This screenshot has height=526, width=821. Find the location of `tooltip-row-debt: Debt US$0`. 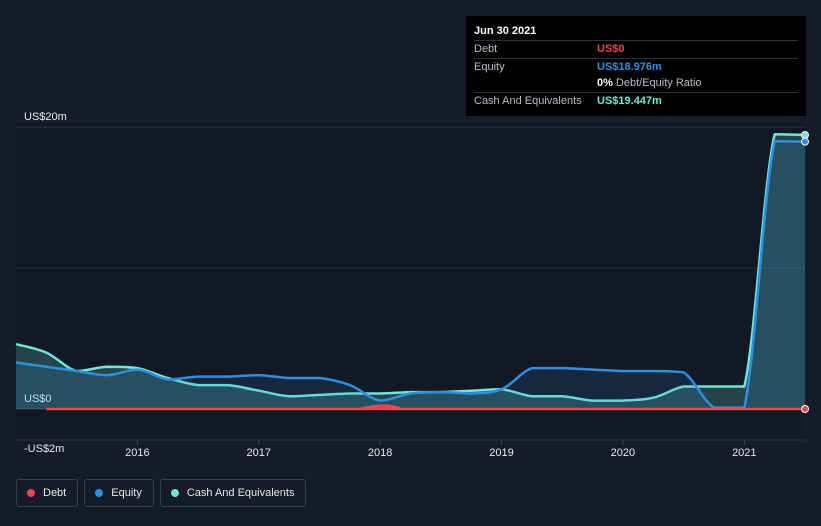

tooltip-row-debt: Debt US$0 is located at coordinates (636, 49).